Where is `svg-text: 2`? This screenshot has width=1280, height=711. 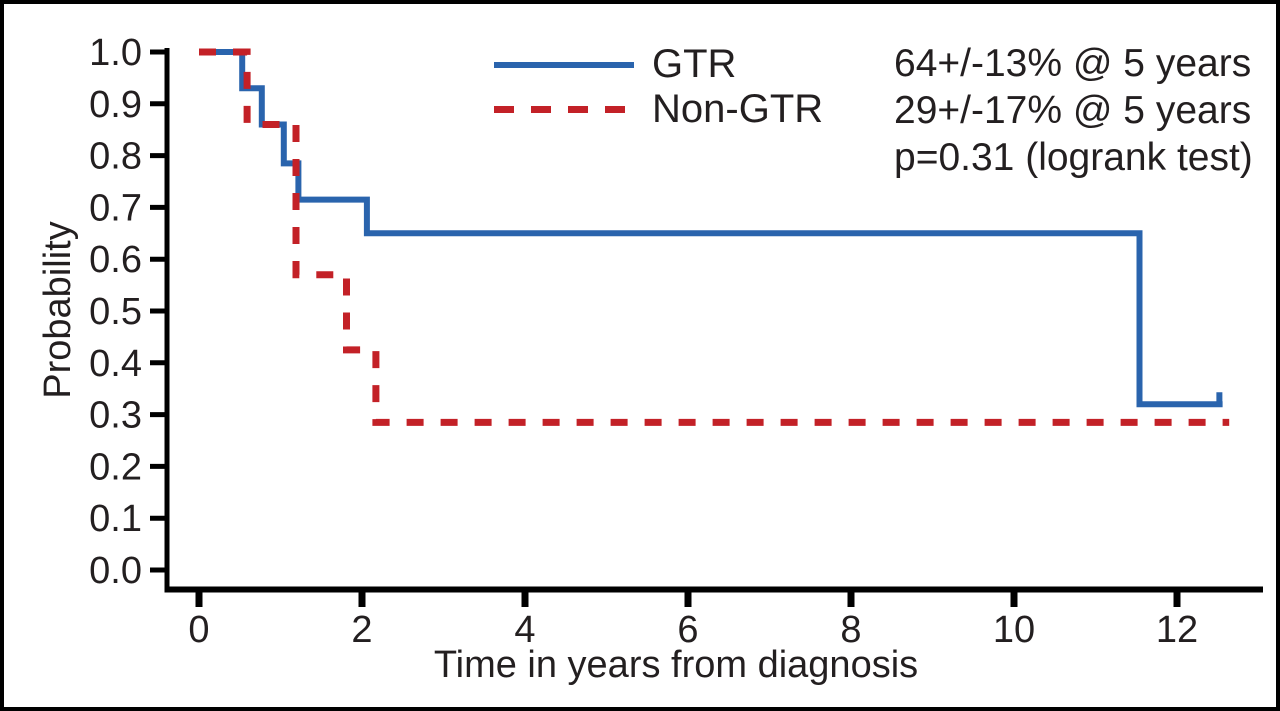 svg-text: 2 is located at coordinates (361, 630).